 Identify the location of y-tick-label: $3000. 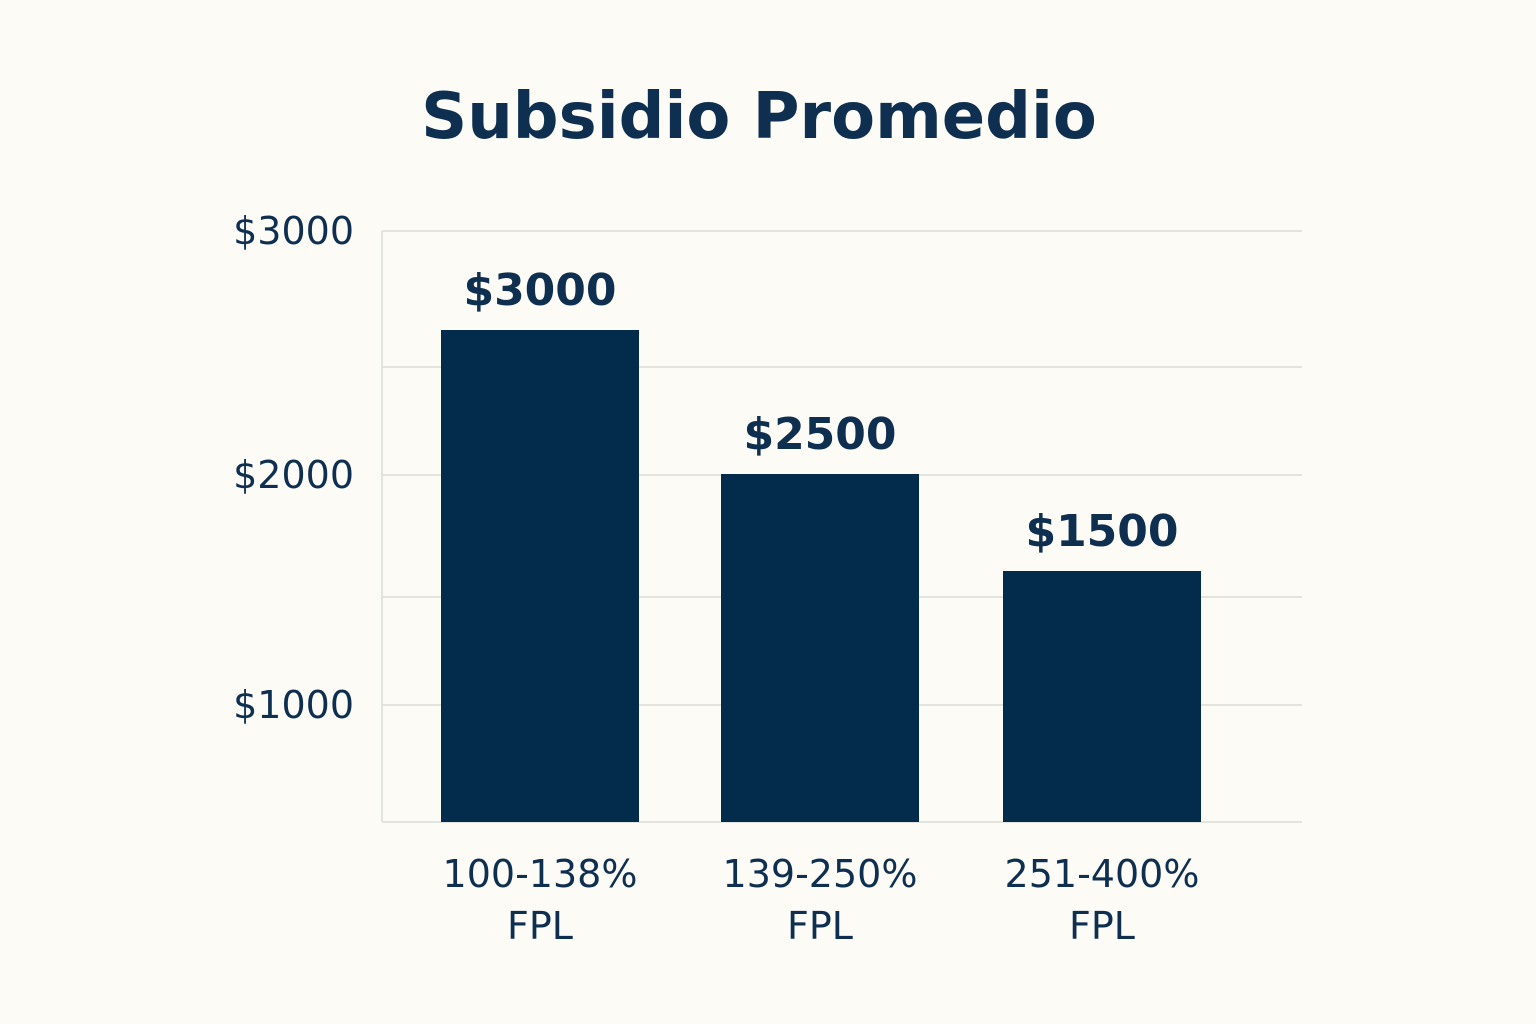
(293, 231).